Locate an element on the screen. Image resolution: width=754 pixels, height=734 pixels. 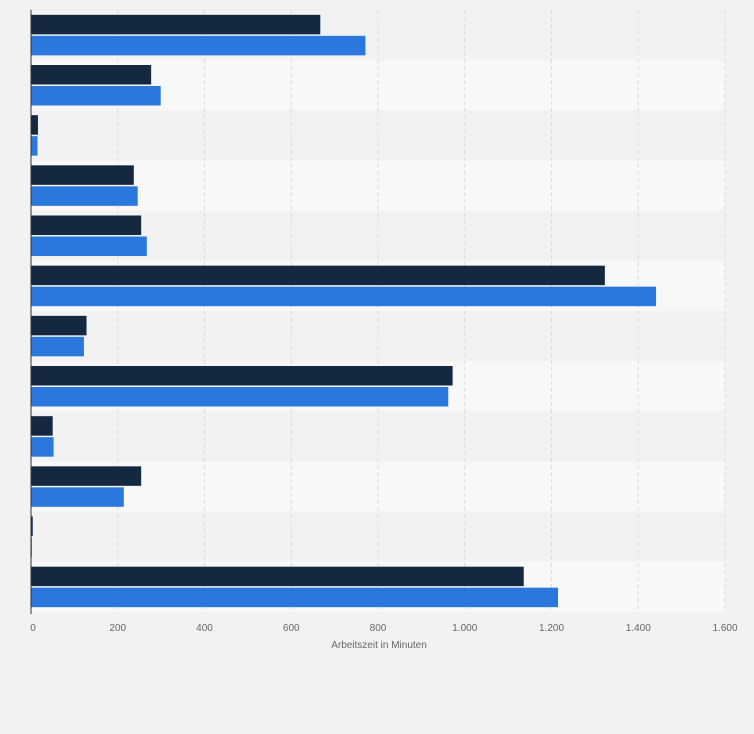
x-tick-label: 1.200 is located at coordinates (551, 628).